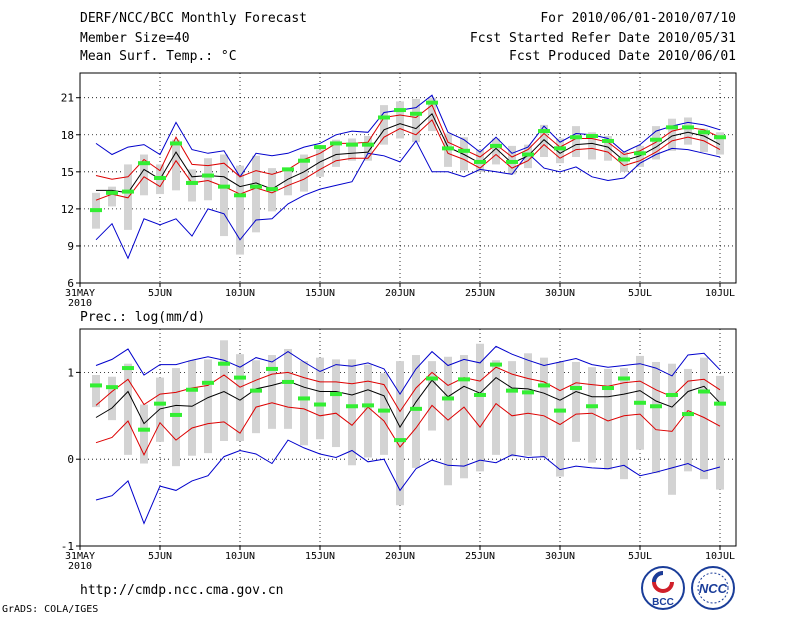 Image resolution: width=800 pixels, height=618 pixels. Describe the element at coordinates (400, 556) in the screenshot. I see `prec-xtick-label: 20JUN` at that location.